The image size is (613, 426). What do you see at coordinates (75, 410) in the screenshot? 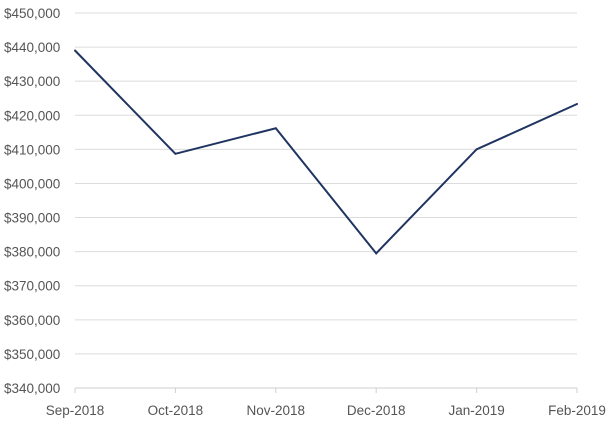
I see `x-tick-label: Sep-2018` at bounding box center [75, 410].